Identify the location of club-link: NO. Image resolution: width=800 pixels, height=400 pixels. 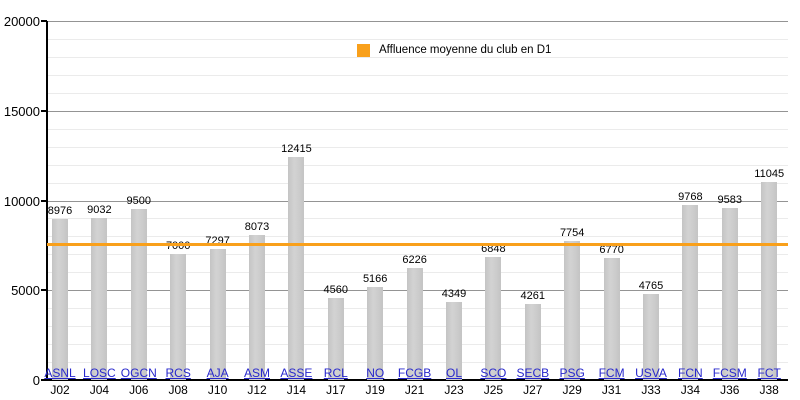
(375, 373).